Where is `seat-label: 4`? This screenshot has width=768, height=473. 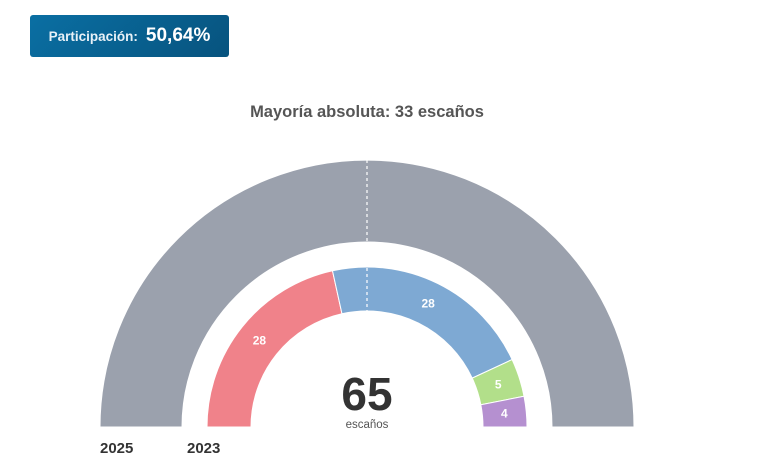
seat-label: 4 is located at coordinates (504, 414).